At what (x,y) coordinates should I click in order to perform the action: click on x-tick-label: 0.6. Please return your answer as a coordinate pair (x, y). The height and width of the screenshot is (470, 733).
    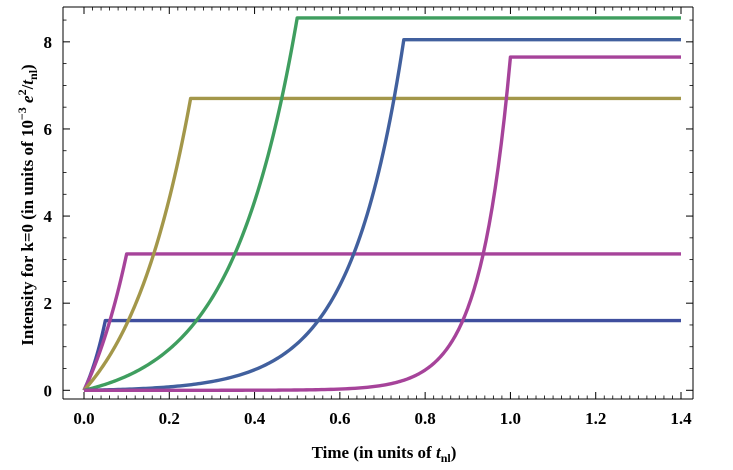
    Looking at the image, I should click on (339, 418).